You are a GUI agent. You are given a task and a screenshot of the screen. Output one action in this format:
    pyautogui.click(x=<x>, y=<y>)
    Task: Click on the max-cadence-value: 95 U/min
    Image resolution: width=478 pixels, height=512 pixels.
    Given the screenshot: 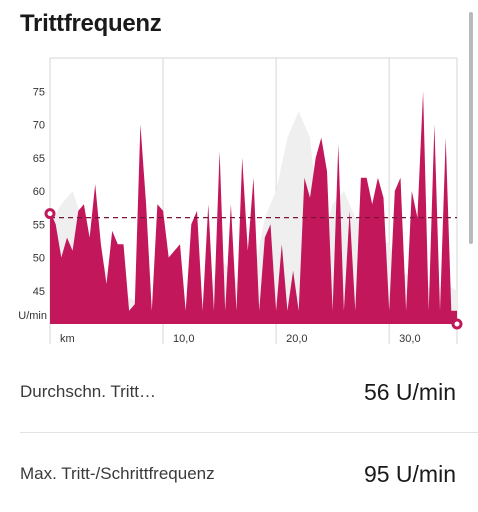 What is the action you would take?
    pyautogui.click(x=409, y=473)
    